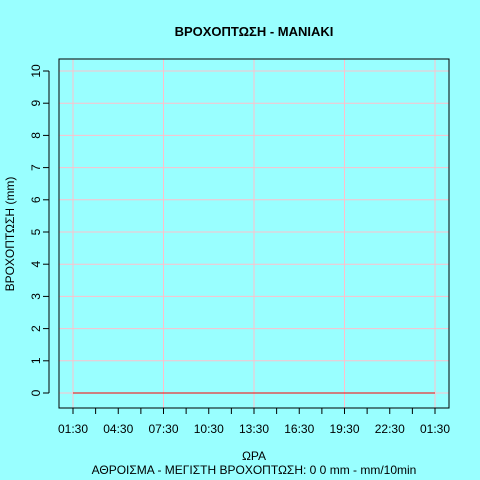  I want to click on y-tick-label: 7, so click(36, 167).